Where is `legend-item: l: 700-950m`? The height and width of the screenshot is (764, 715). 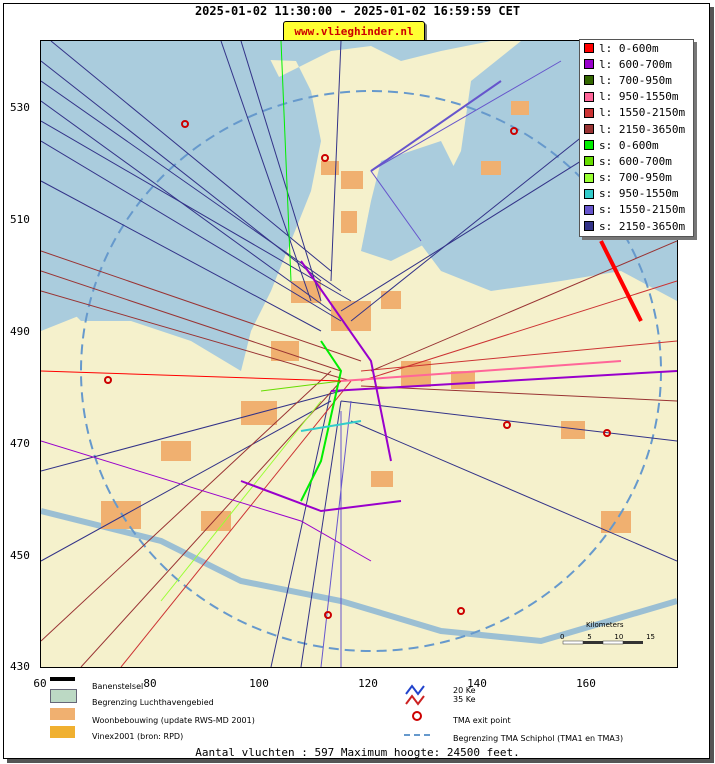
legend-item: l: 700-950m is located at coordinates (636, 80).